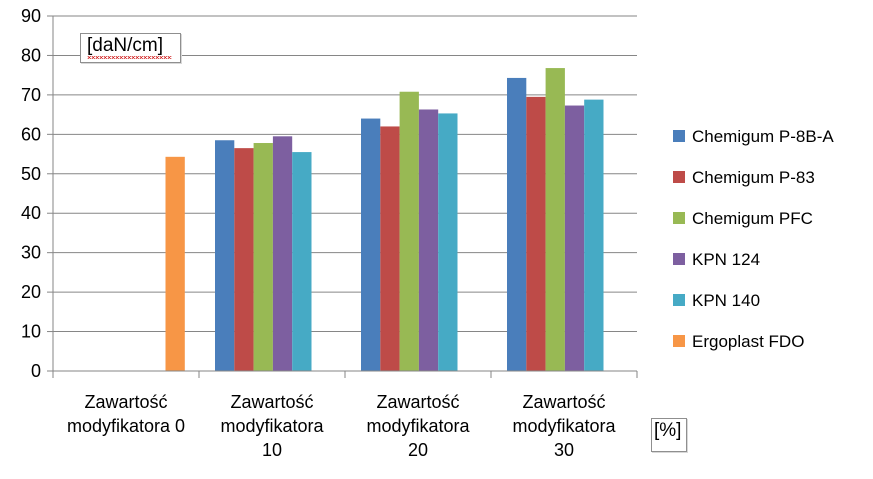 The height and width of the screenshot is (479, 873). What do you see at coordinates (31, 134) in the screenshot?
I see `y-tick-label: 60` at bounding box center [31, 134].